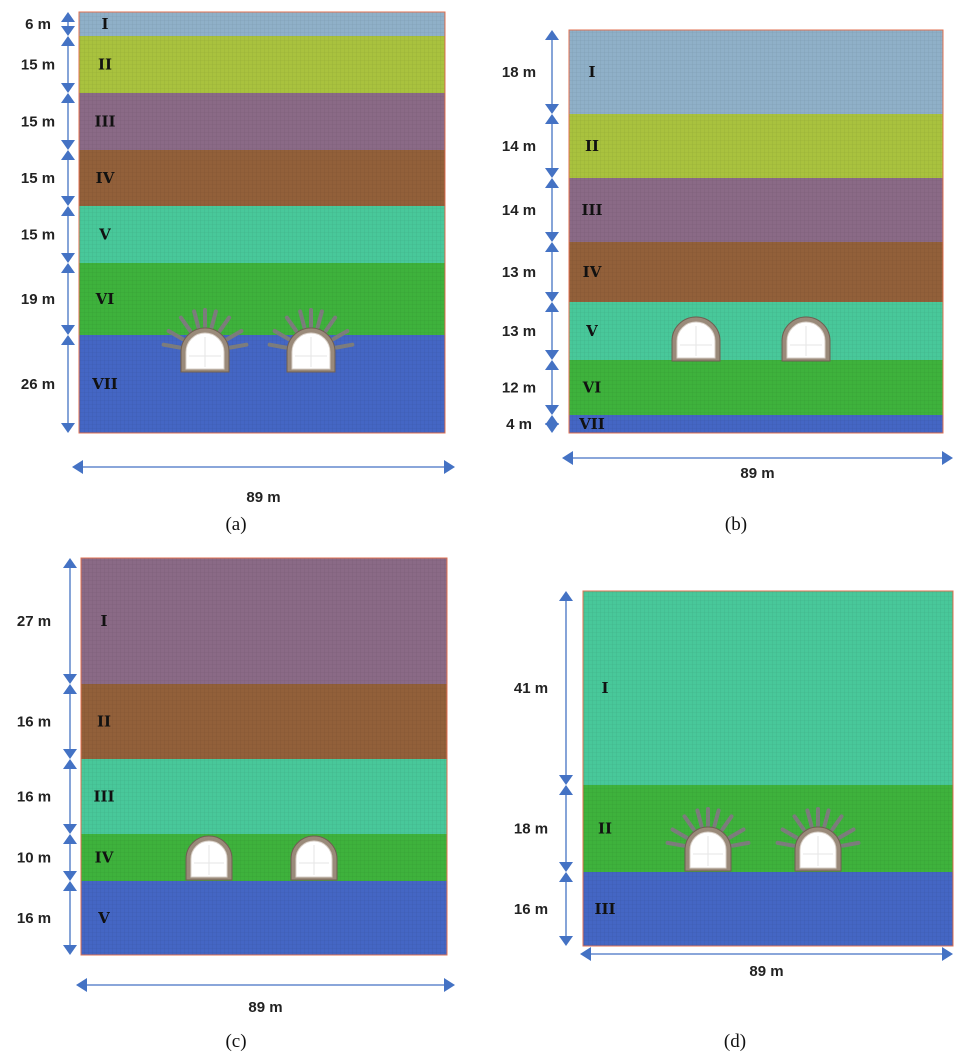  What do you see at coordinates (519, 388) in the screenshot?
I see `layer-thickness-label: 12 m` at bounding box center [519, 388].